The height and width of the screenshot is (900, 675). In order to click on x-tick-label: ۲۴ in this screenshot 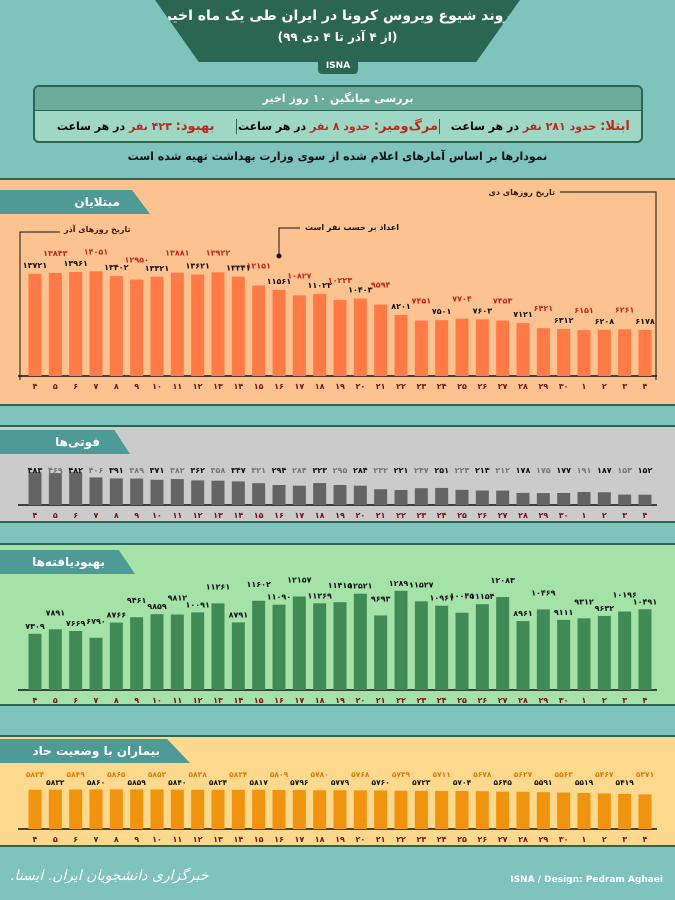, I will do `click(442, 386)`.